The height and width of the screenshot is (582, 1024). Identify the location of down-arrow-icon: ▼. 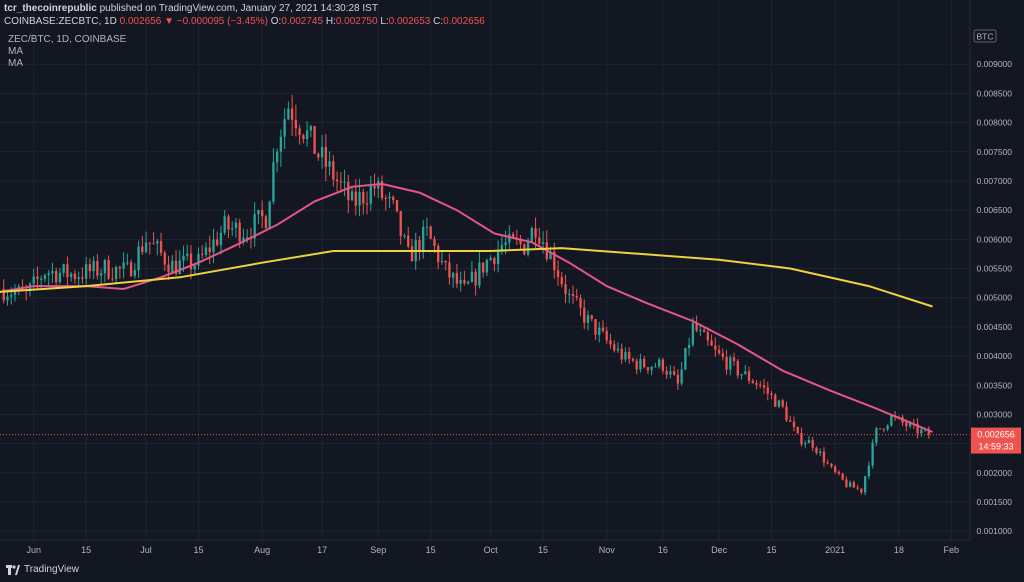
(169, 21).